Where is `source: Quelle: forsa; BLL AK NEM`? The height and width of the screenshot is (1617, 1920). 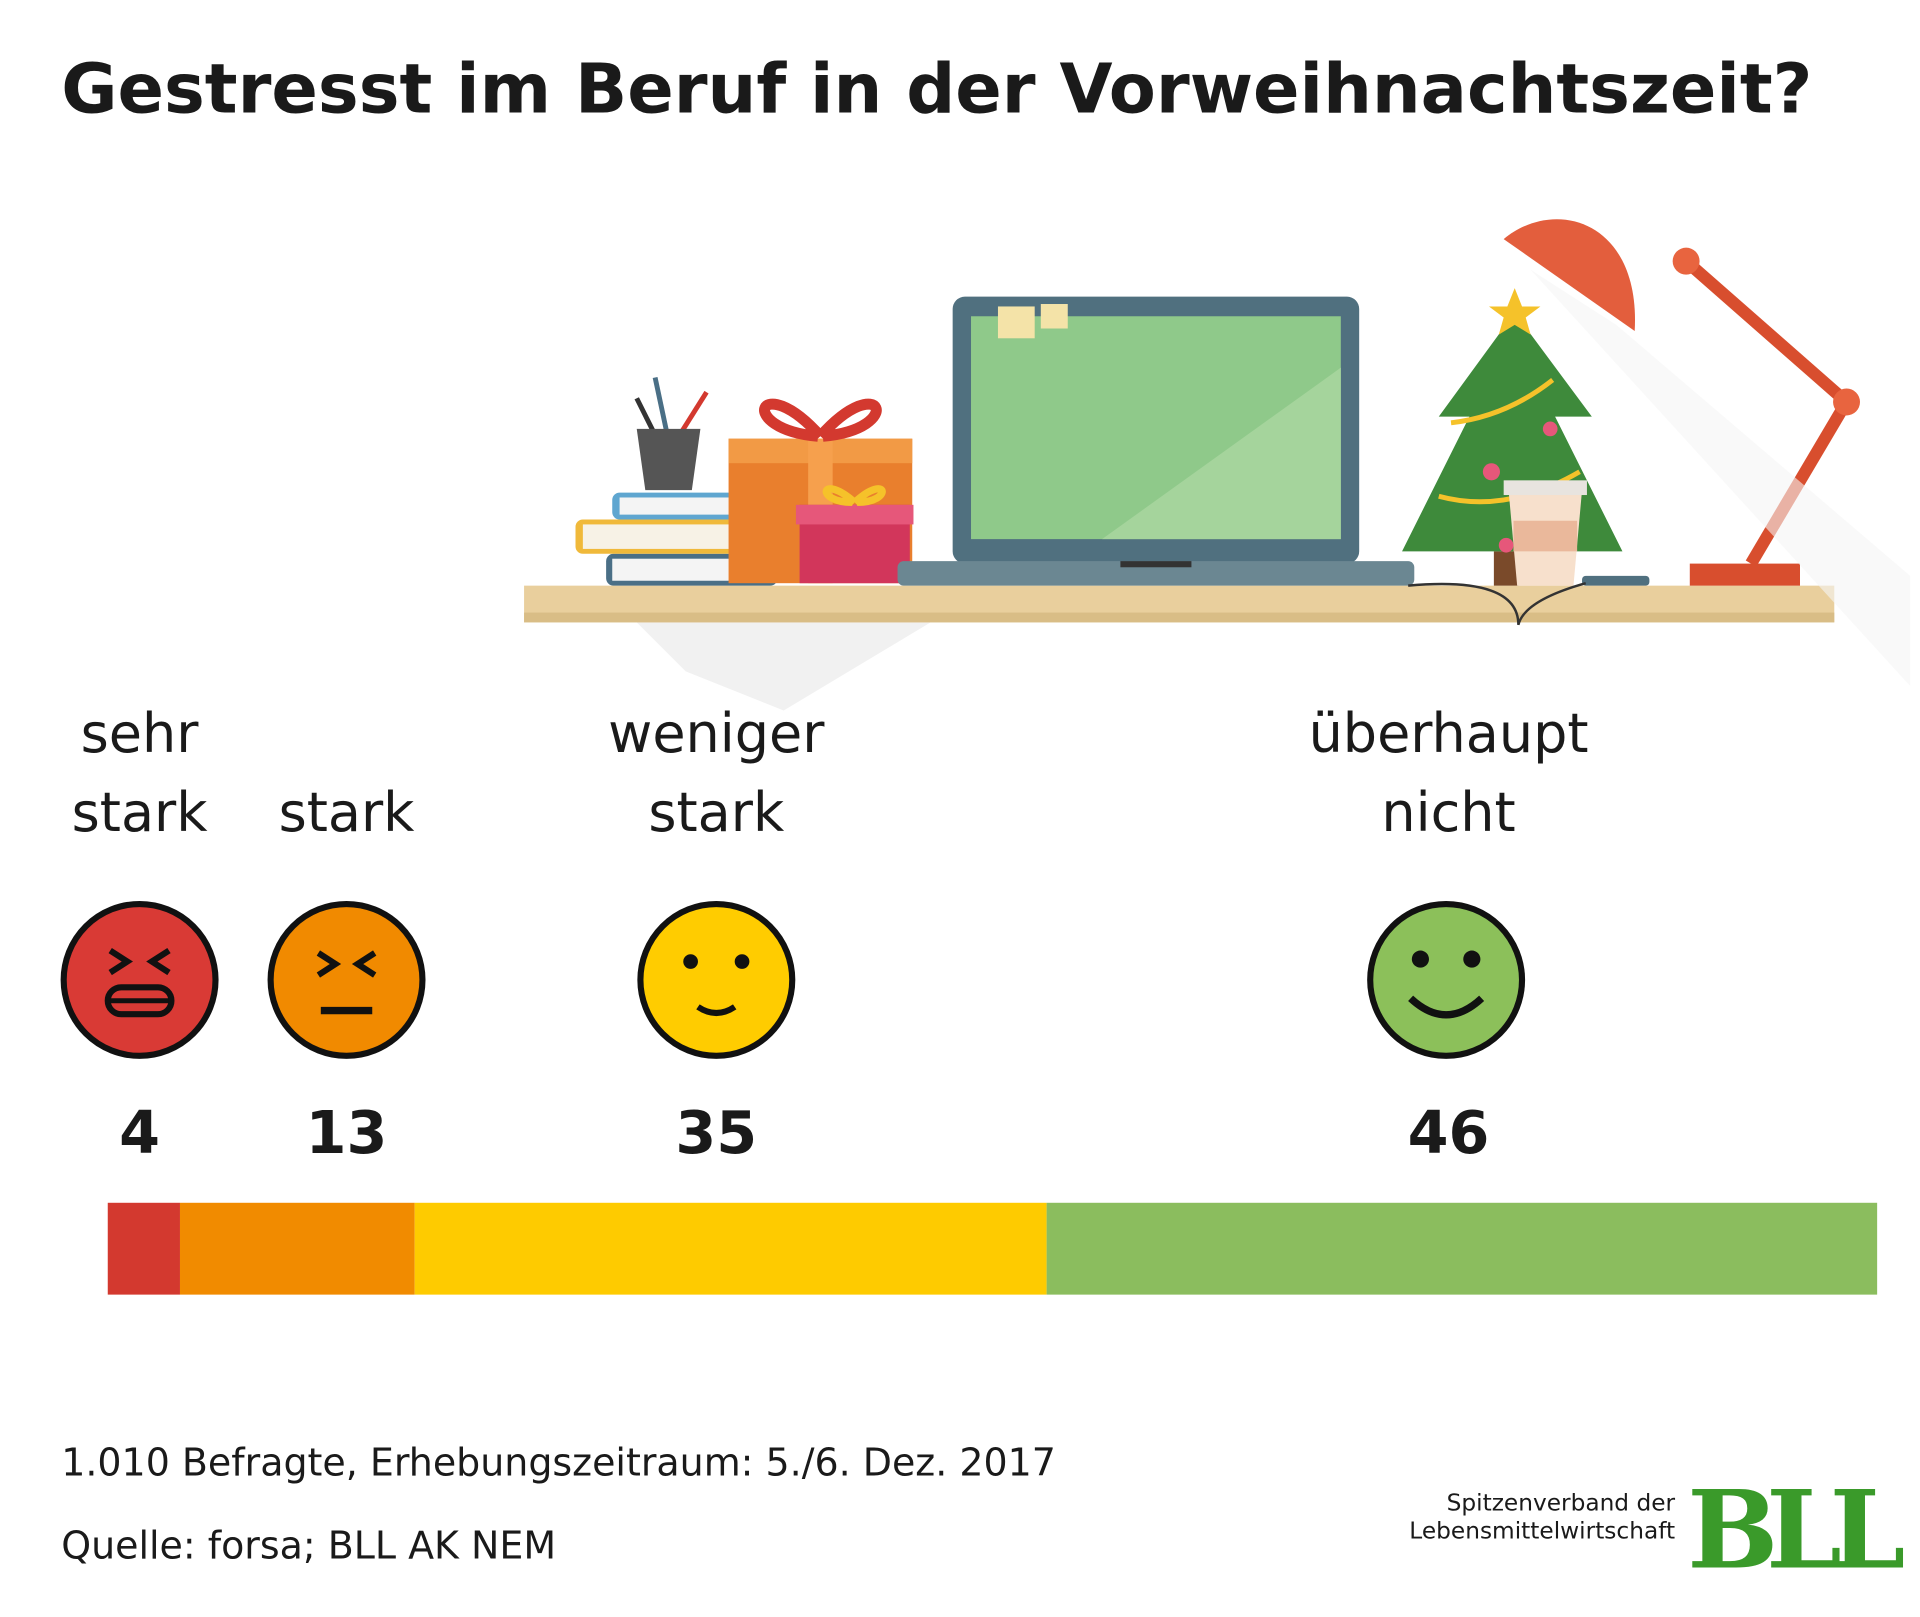
source: Quelle: forsa; BLL AK NEM is located at coordinates (308, 1546).